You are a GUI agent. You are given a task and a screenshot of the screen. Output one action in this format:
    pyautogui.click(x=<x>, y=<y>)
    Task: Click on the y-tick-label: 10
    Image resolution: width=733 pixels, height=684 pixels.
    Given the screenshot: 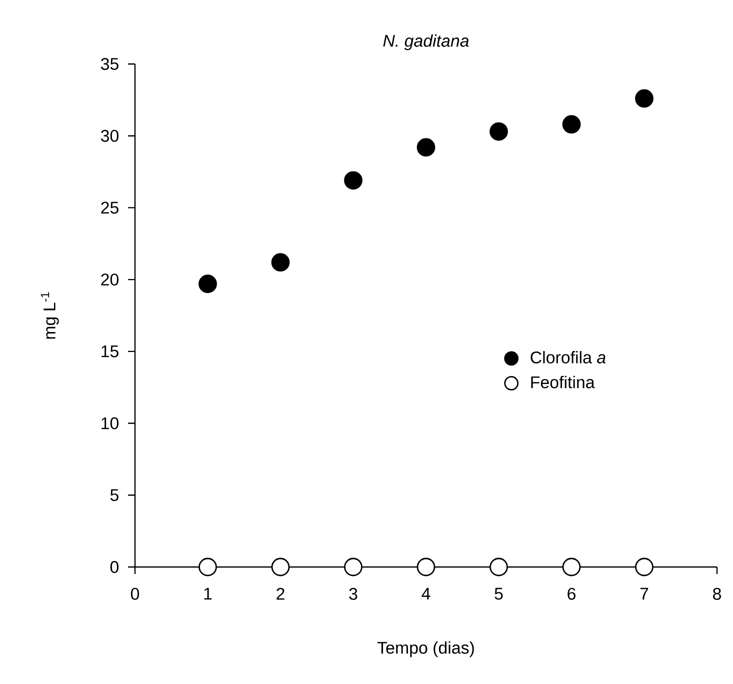 What is the action you would take?
    pyautogui.click(x=110, y=423)
    